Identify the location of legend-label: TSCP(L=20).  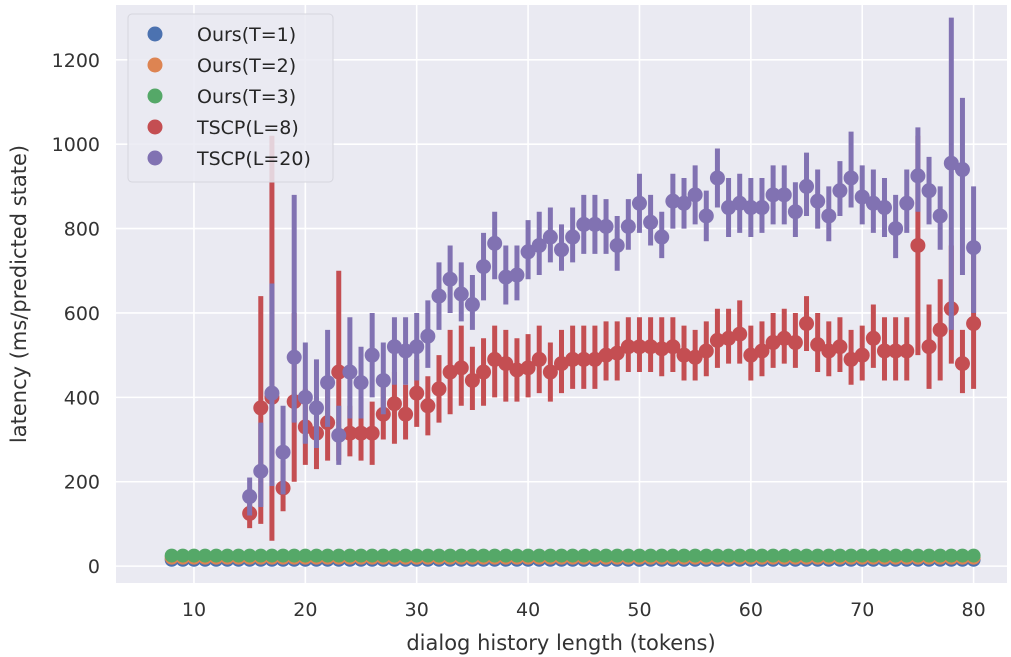
(253, 159).